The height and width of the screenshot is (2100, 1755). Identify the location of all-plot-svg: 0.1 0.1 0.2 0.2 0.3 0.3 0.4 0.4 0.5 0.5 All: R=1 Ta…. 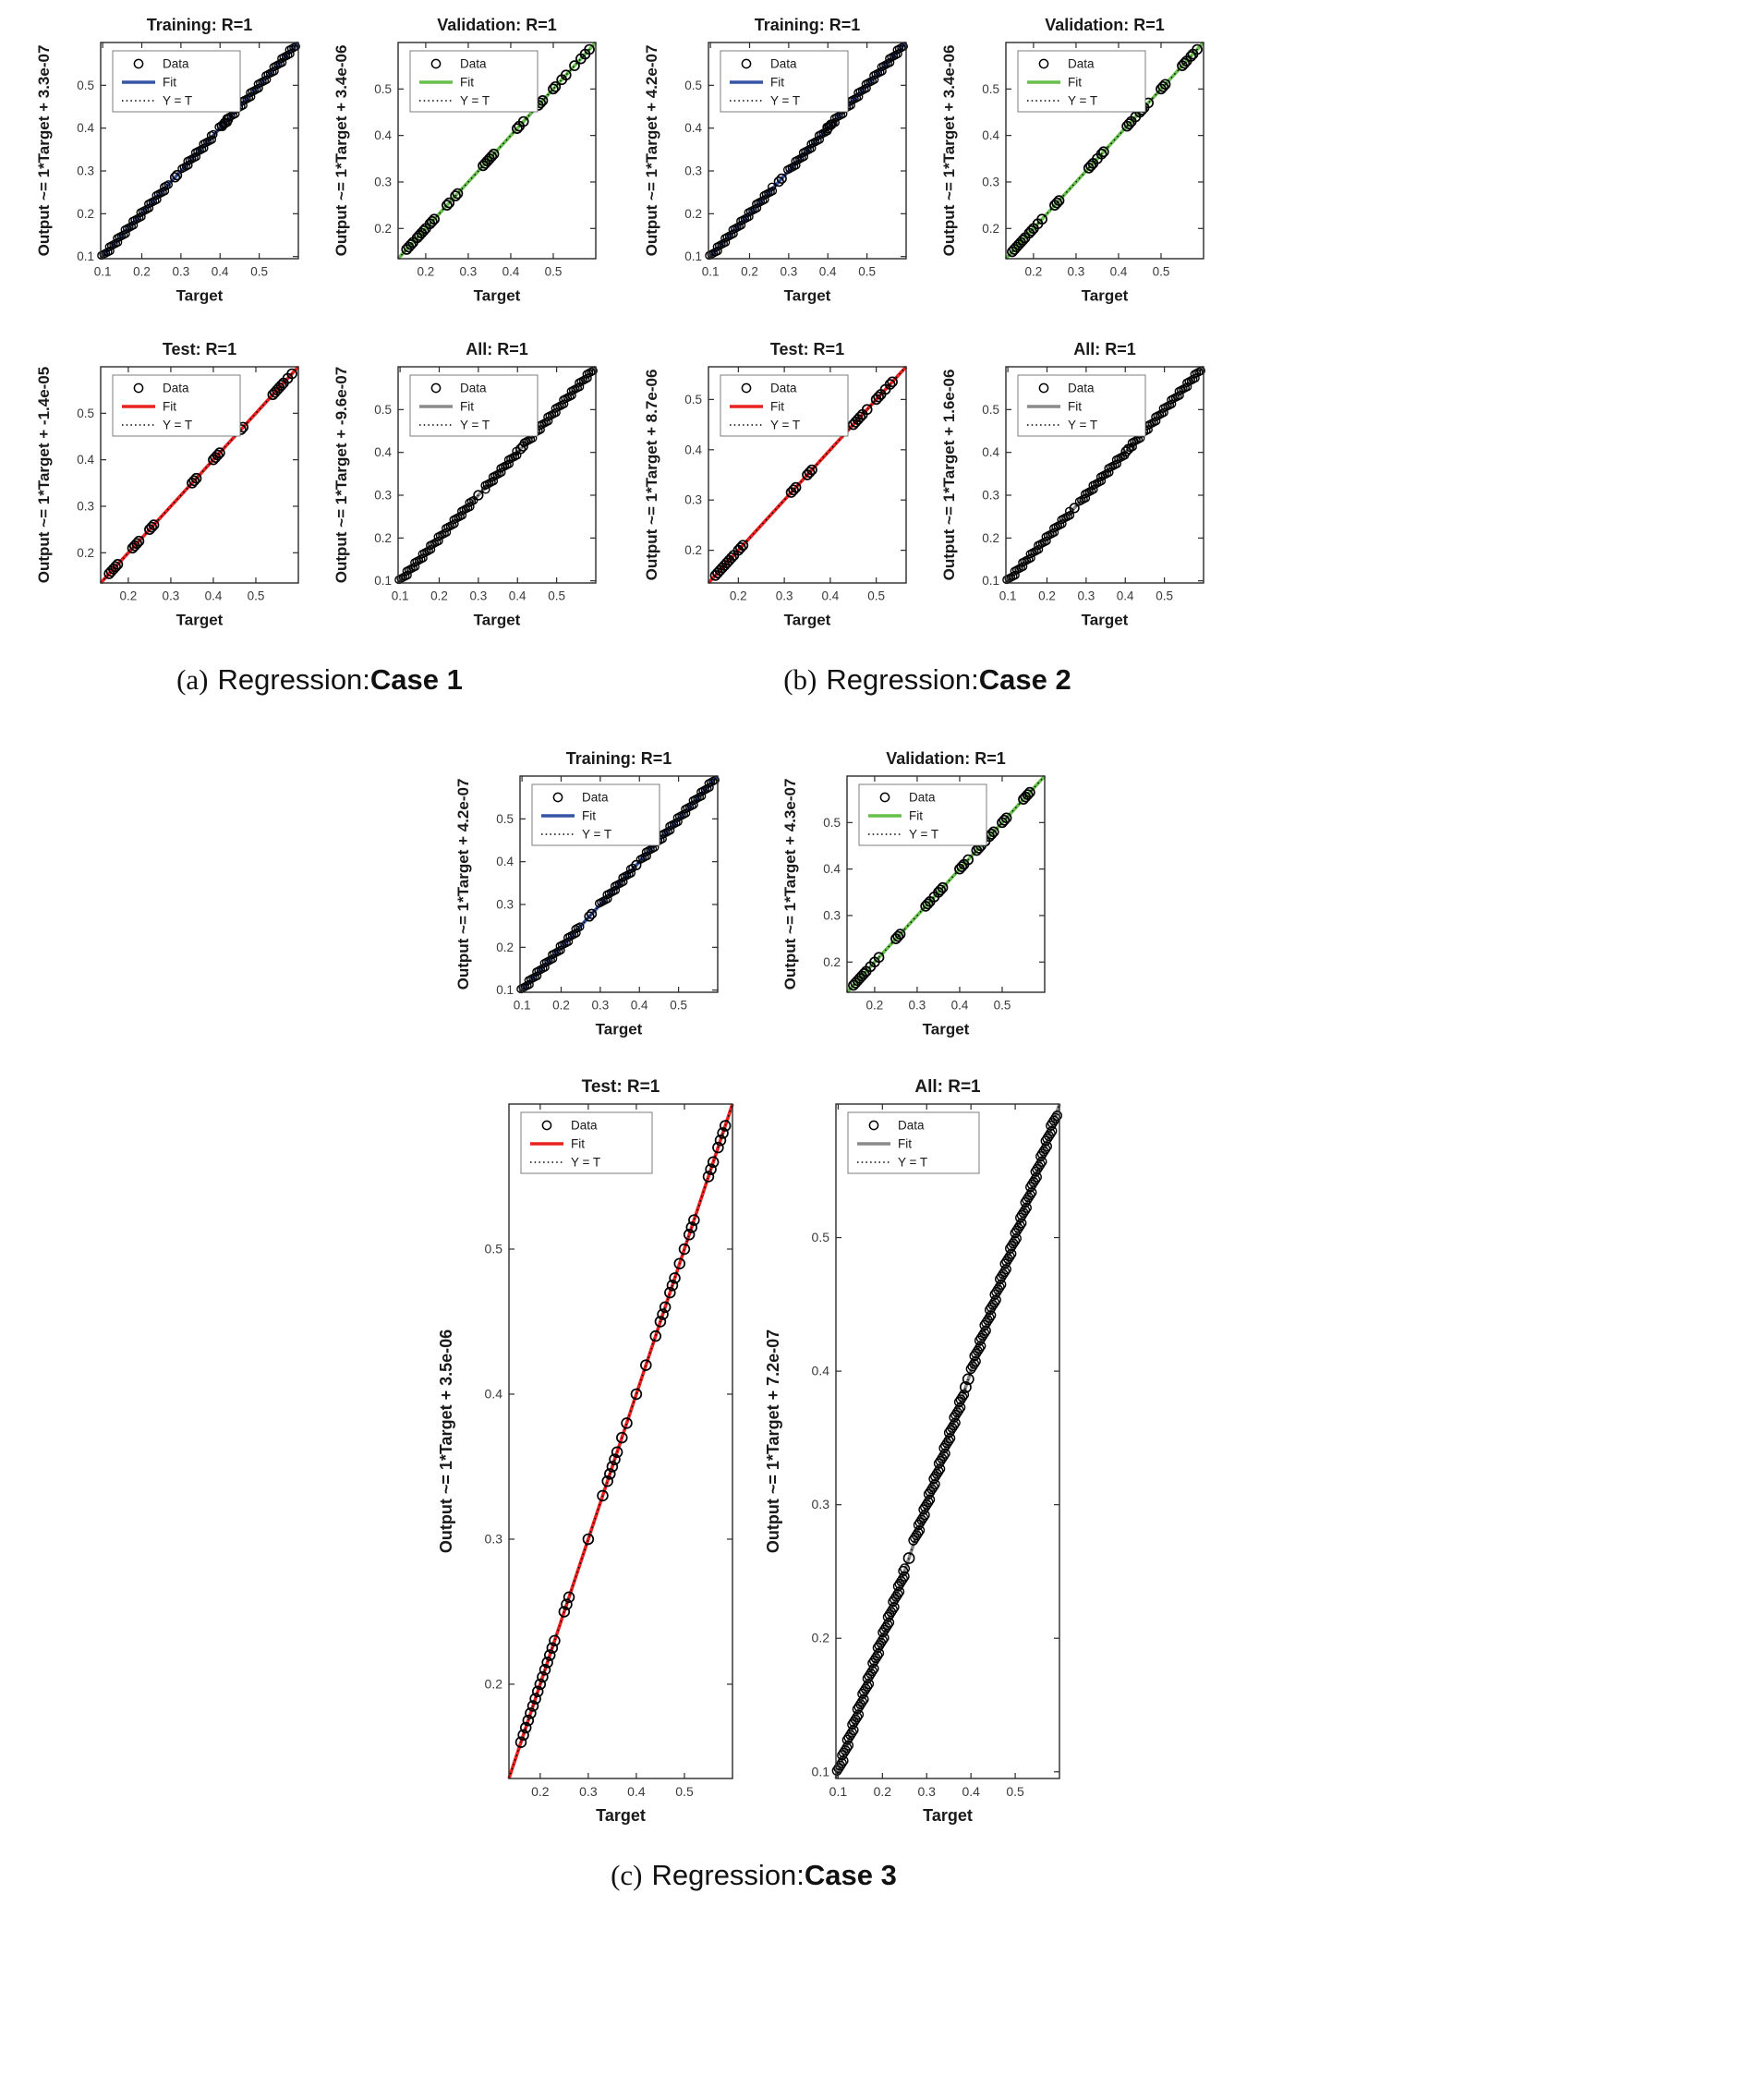
(913, 1451).